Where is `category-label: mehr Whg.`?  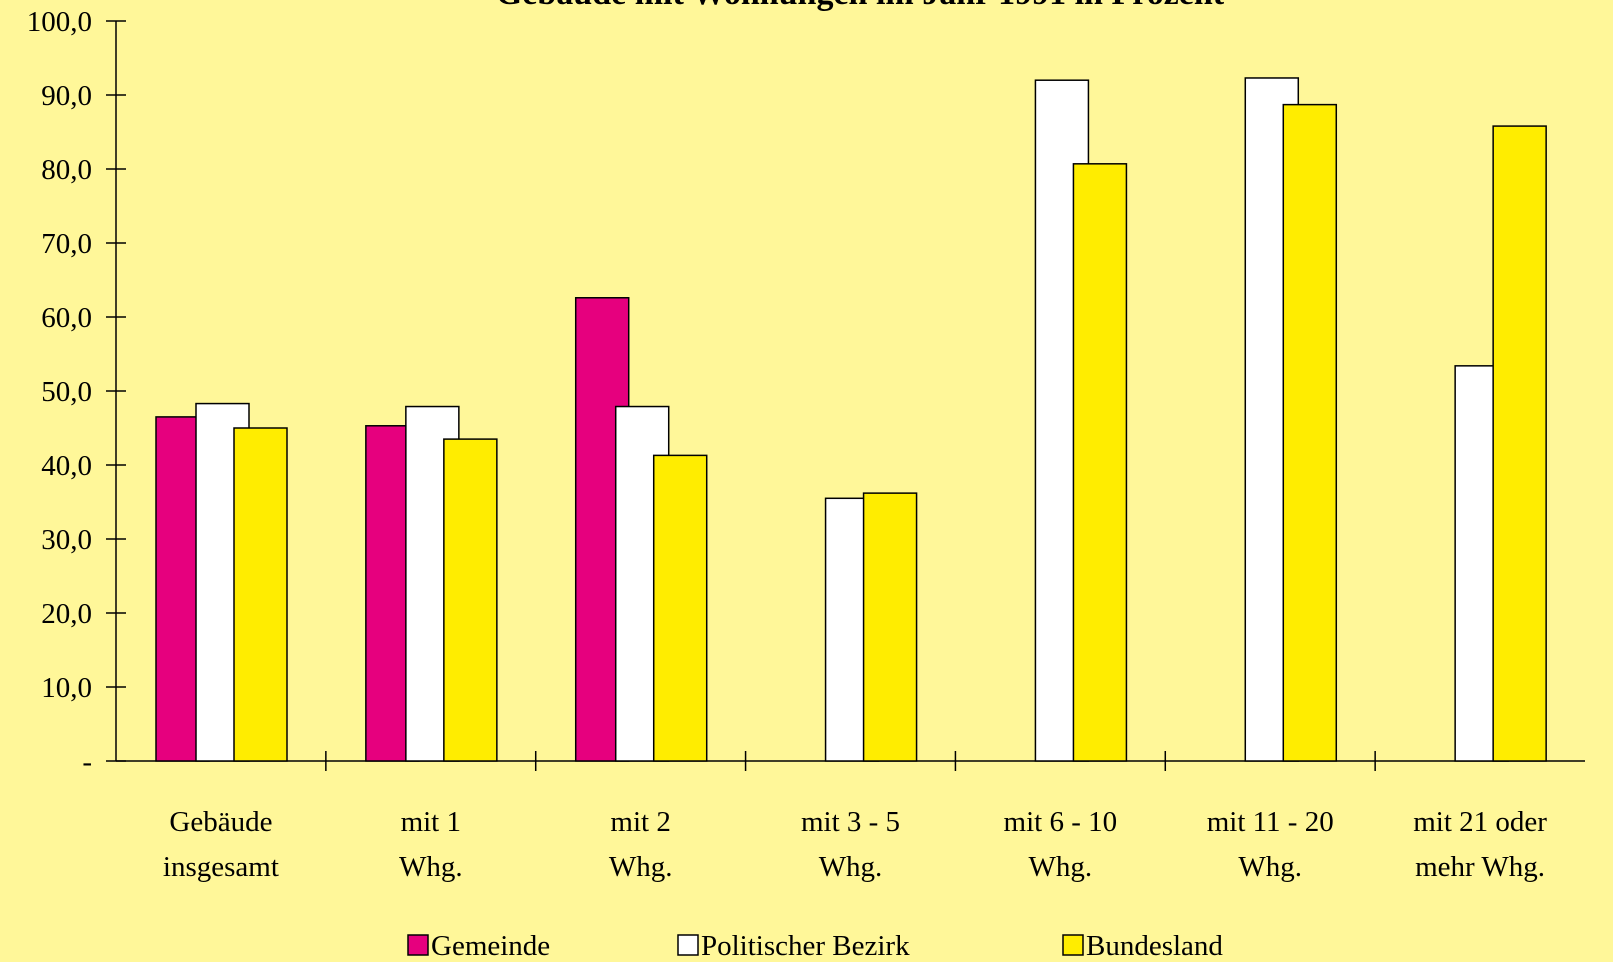 category-label: mehr Whg. is located at coordinates (1480, 867).